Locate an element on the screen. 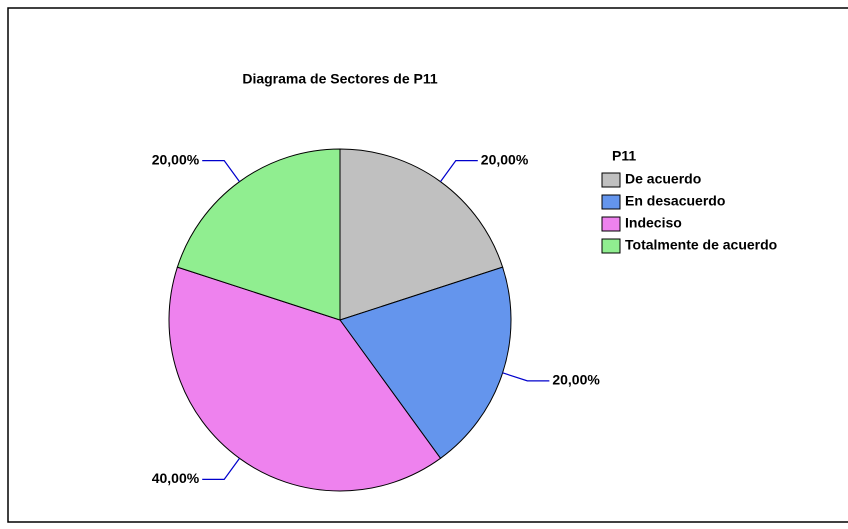 The image size is (848, 529). legend-label: Indeciso is located at coordinates (653, 223).